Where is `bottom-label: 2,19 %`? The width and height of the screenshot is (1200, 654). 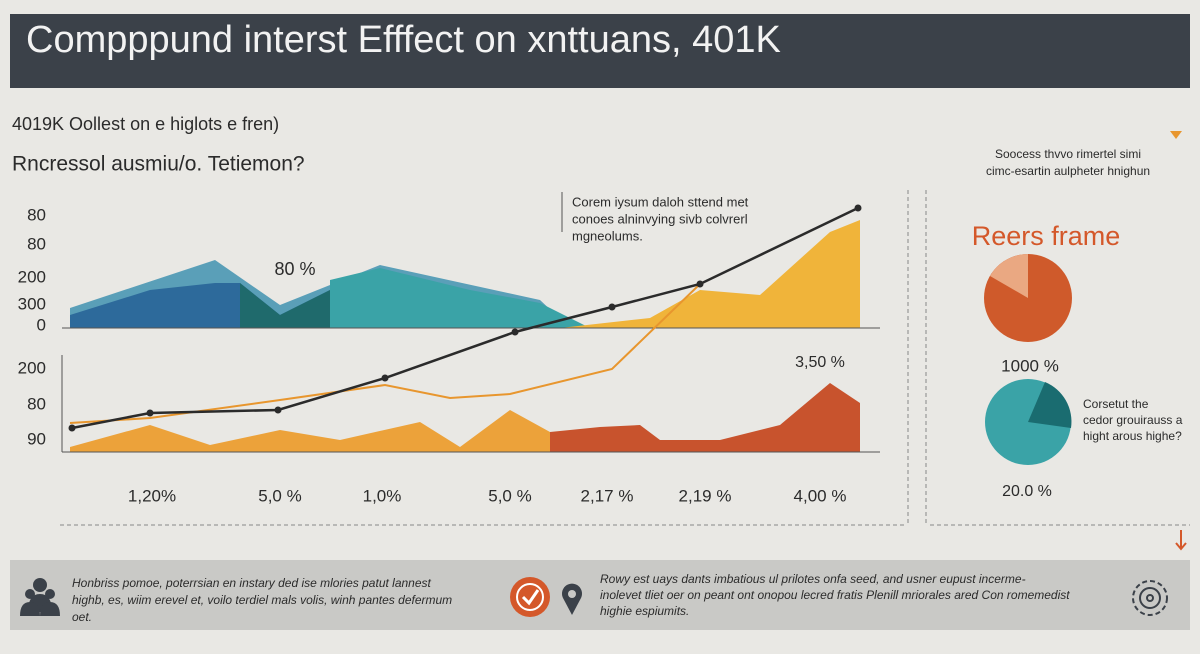 bottom-label: 2,19 % is located at coordinates (705, 495).